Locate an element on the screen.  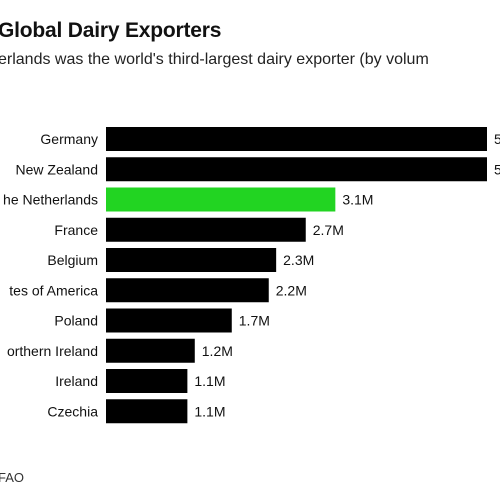
source-note: FAO is located at coordinates (12, 477).